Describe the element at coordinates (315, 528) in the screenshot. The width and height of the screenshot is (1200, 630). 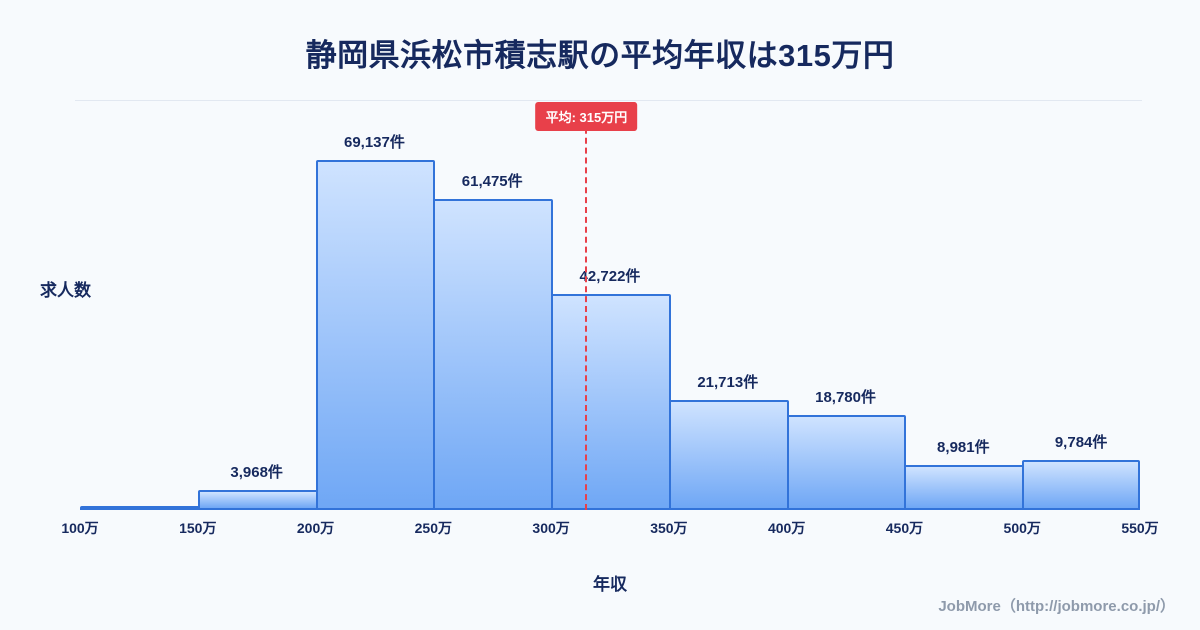
I see `x-tick-200万: 200万` at that location.